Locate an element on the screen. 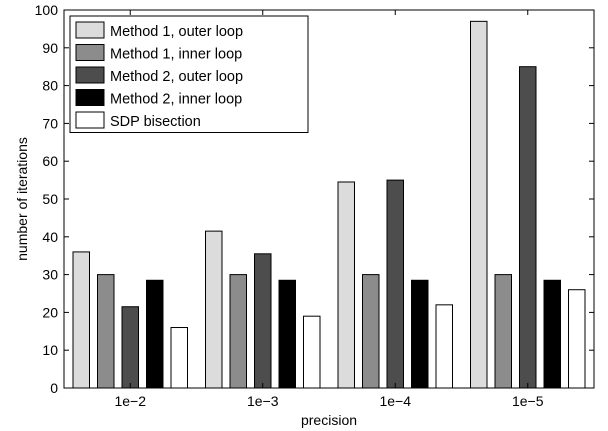  y-tick-label: 50 is located at coordinates (50, 199).